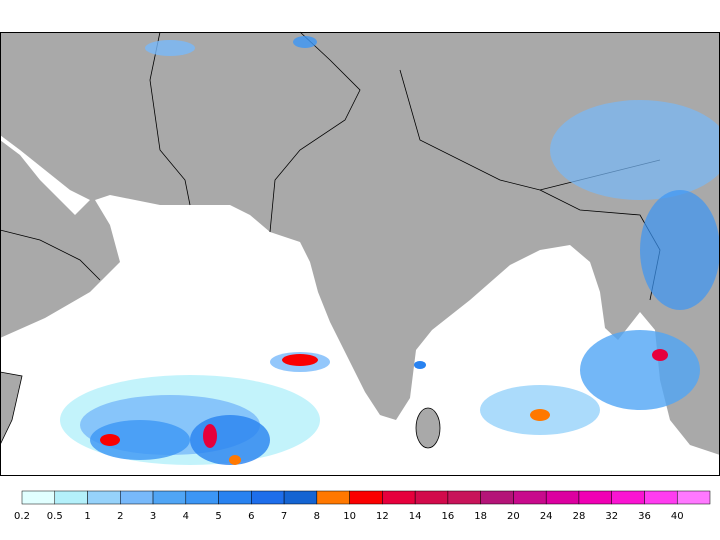 This screenshot has width=720, height=540. Describe the element at coordinates (579, 516) in the screenshot. I see `level-label: 28` at that location.